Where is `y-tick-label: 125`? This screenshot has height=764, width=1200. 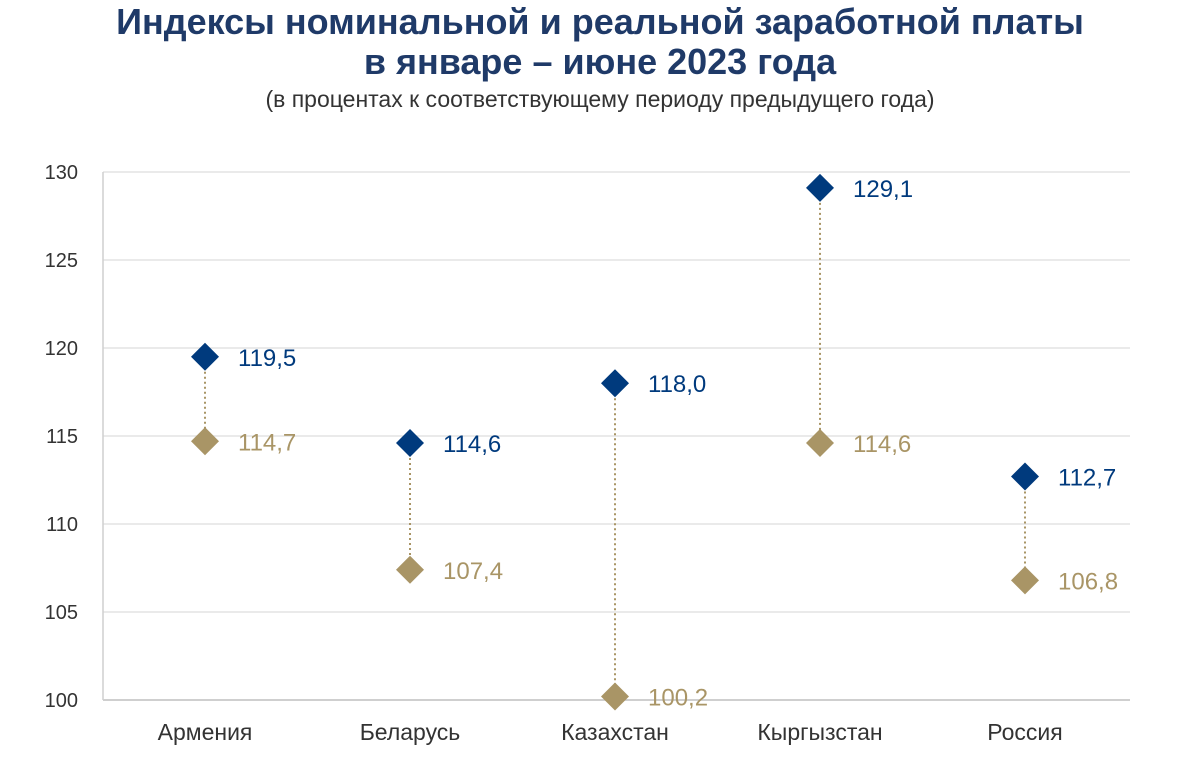
y-tick-label: 125 is located at coordinates (61, 261).